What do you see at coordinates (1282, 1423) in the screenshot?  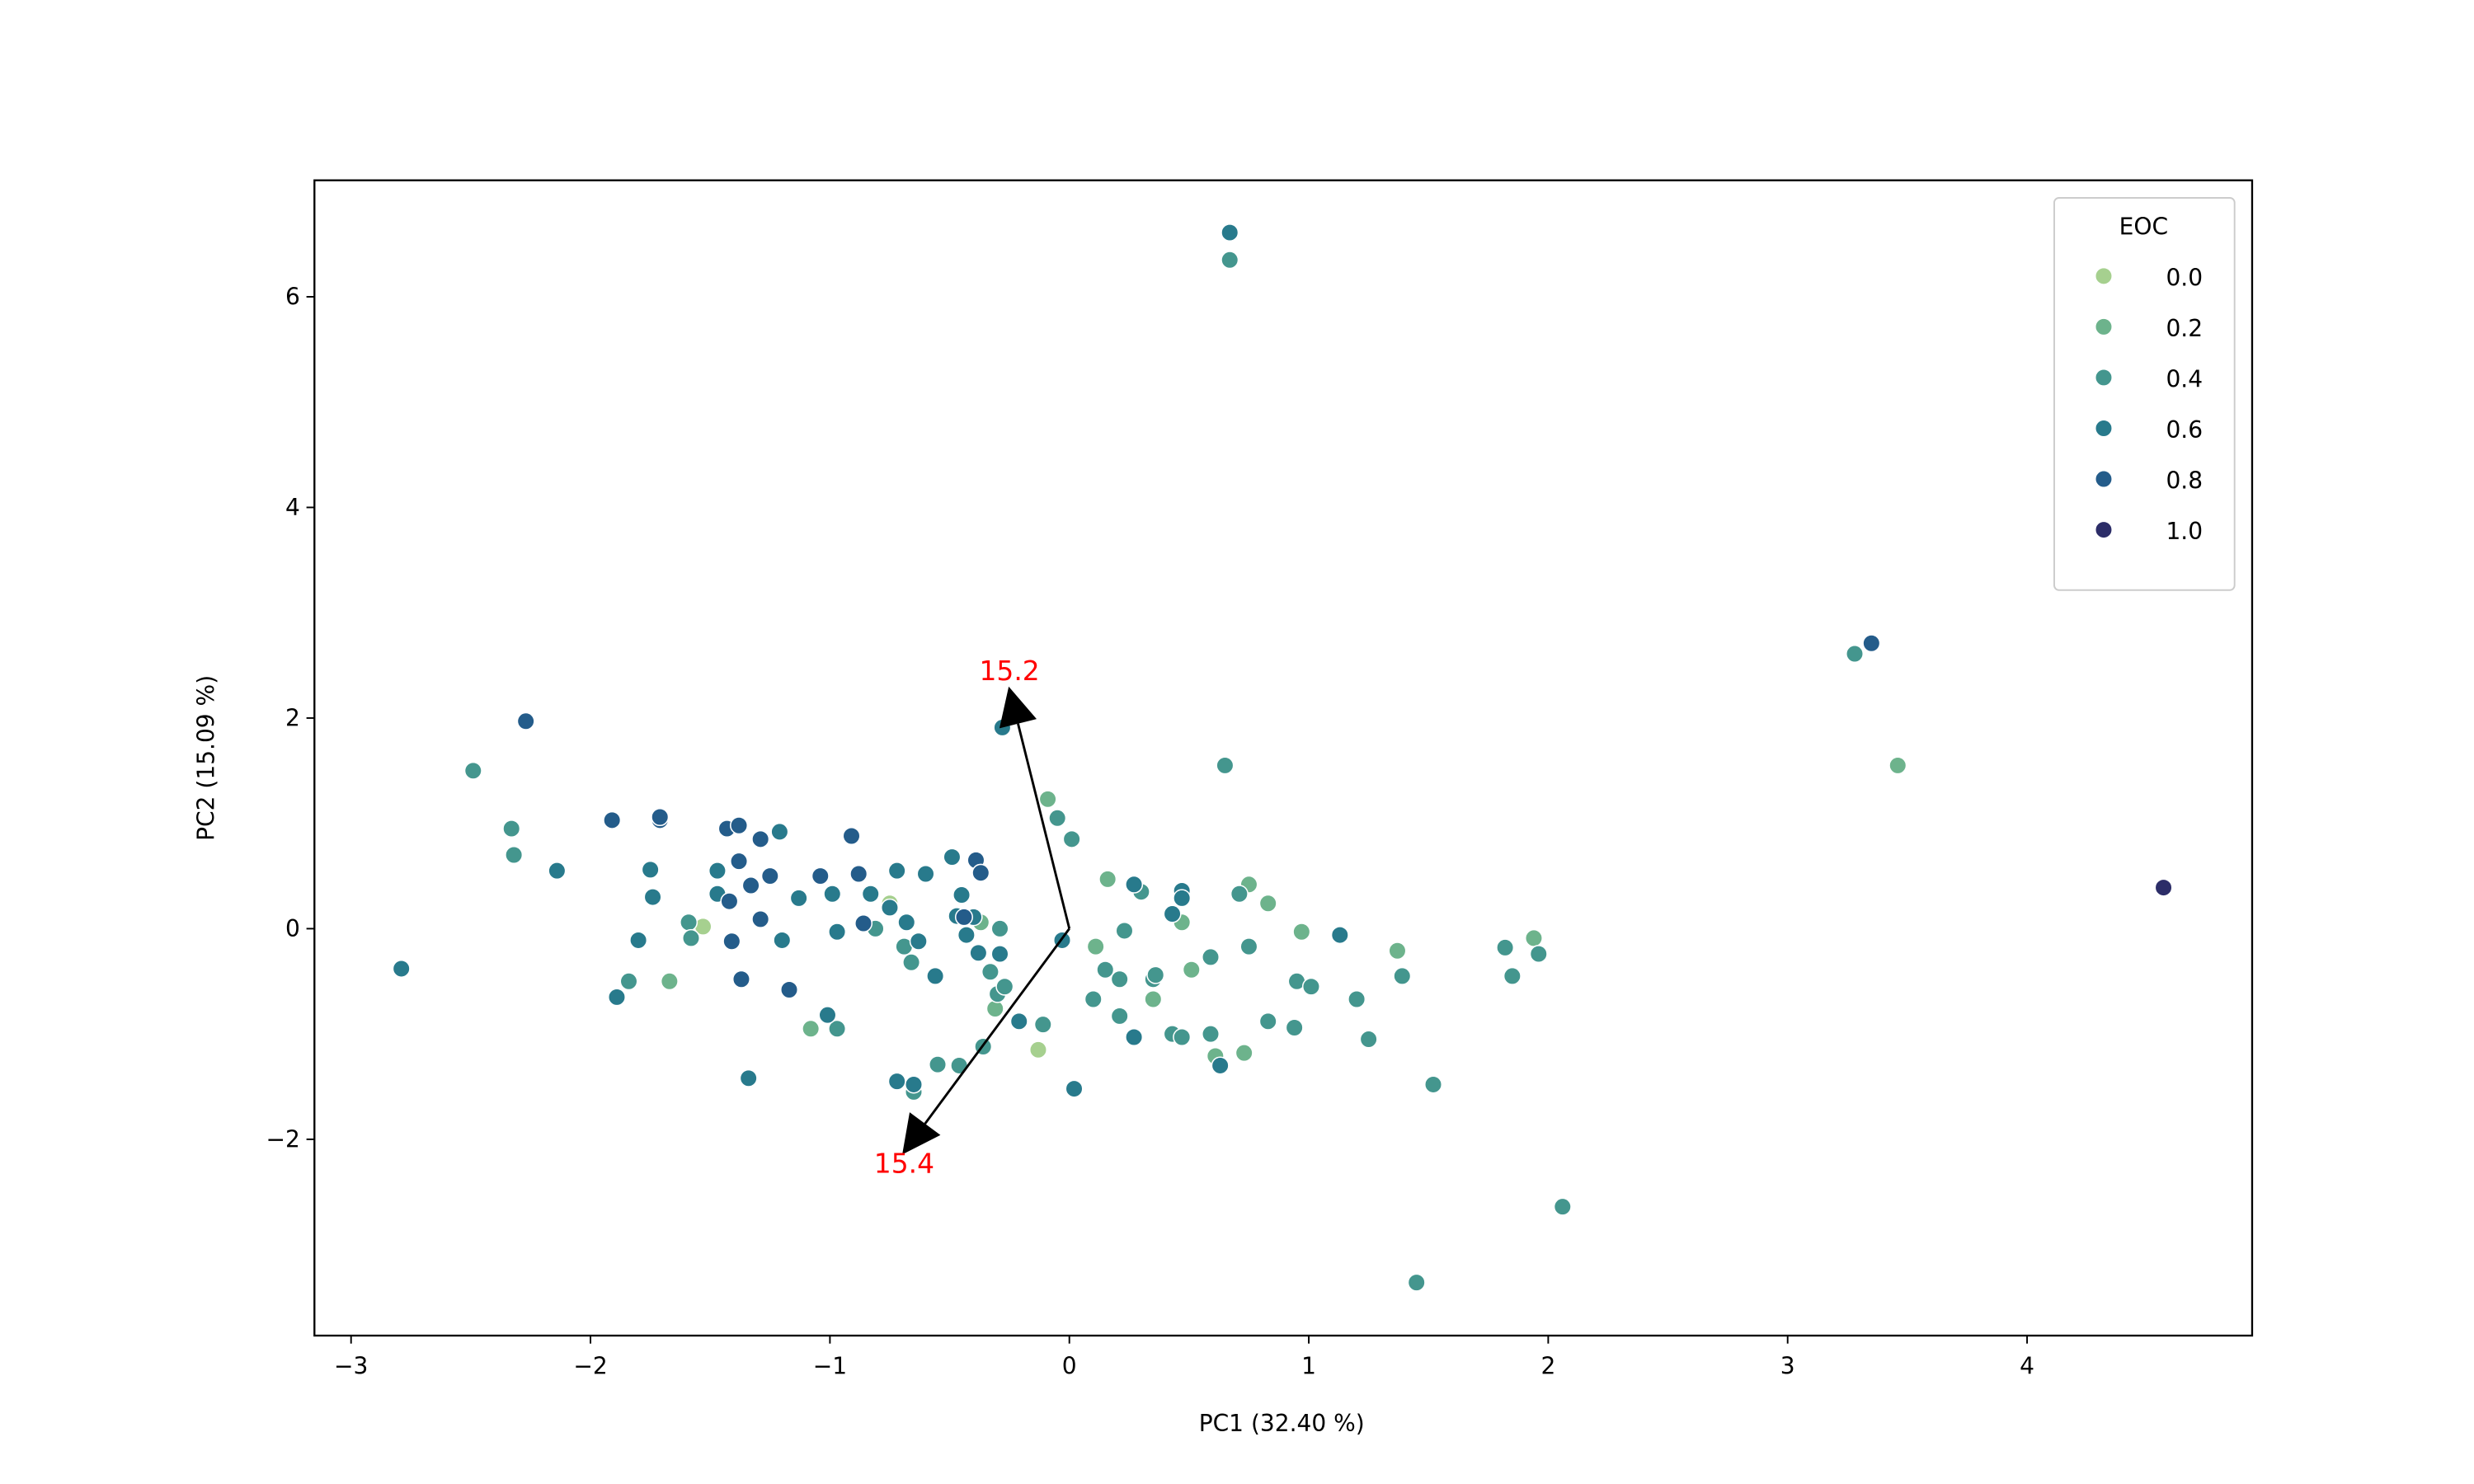 I see `x-axis-label: PC1 (32.40 %)` at bounding box center [1282, 1423].